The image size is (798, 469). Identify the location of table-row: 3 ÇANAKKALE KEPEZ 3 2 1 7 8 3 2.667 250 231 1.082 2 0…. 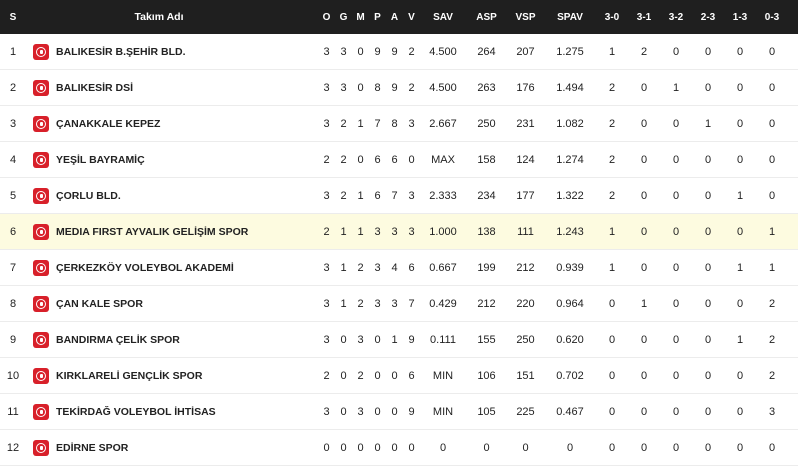
(399, 124).